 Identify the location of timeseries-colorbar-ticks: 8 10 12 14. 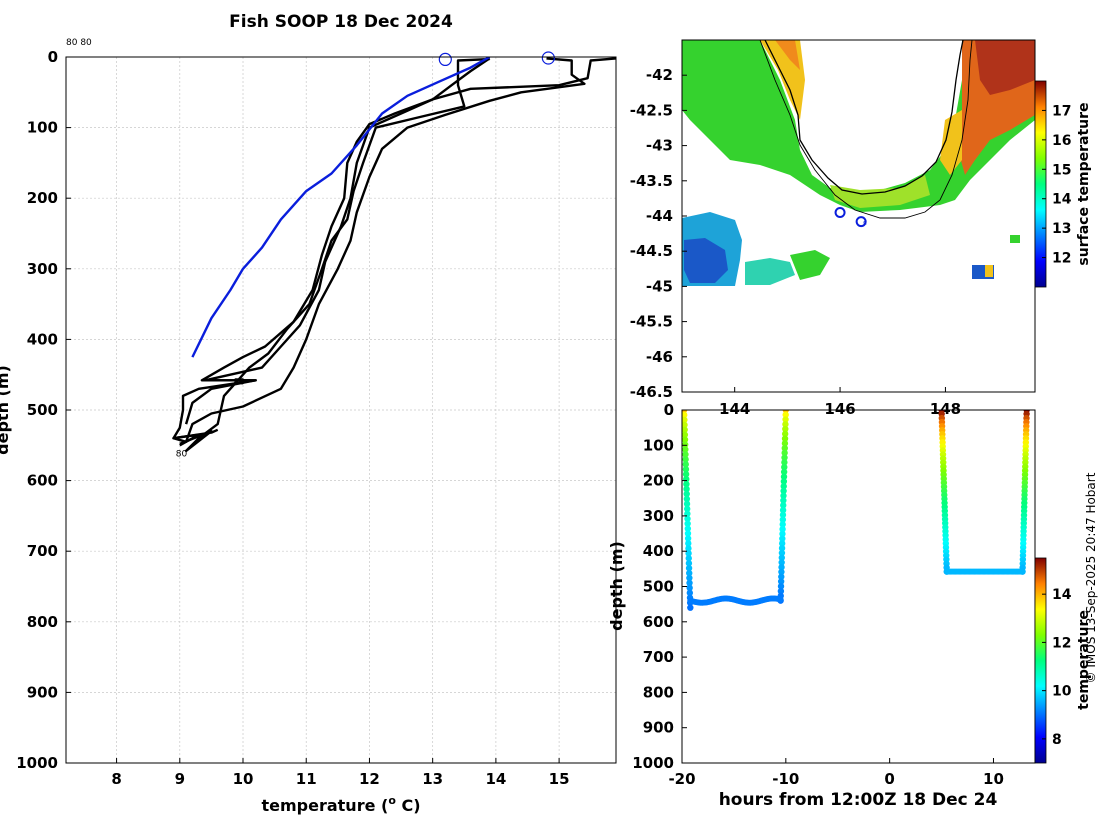
(1057, 667).